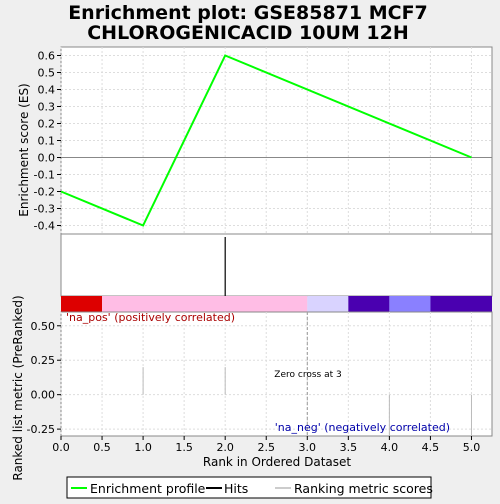 The height and width of the screenshot is (504, 500). What do you see at coordinates (184, 447) in the screenshot?
I see `x-tick-label-3: 1.5` at bounding box center [184, 447].